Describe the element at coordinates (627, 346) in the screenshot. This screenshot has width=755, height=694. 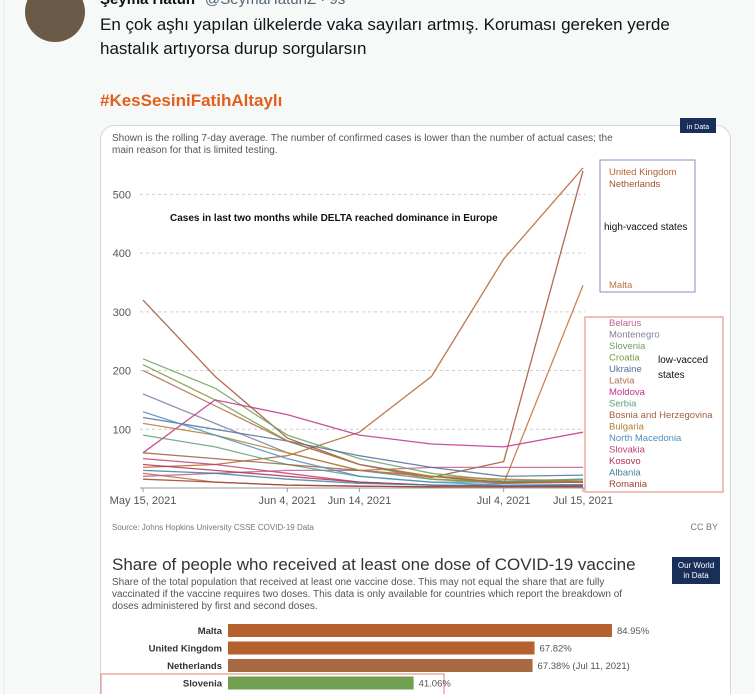
I see `legend-label: Slovenia` at that location.